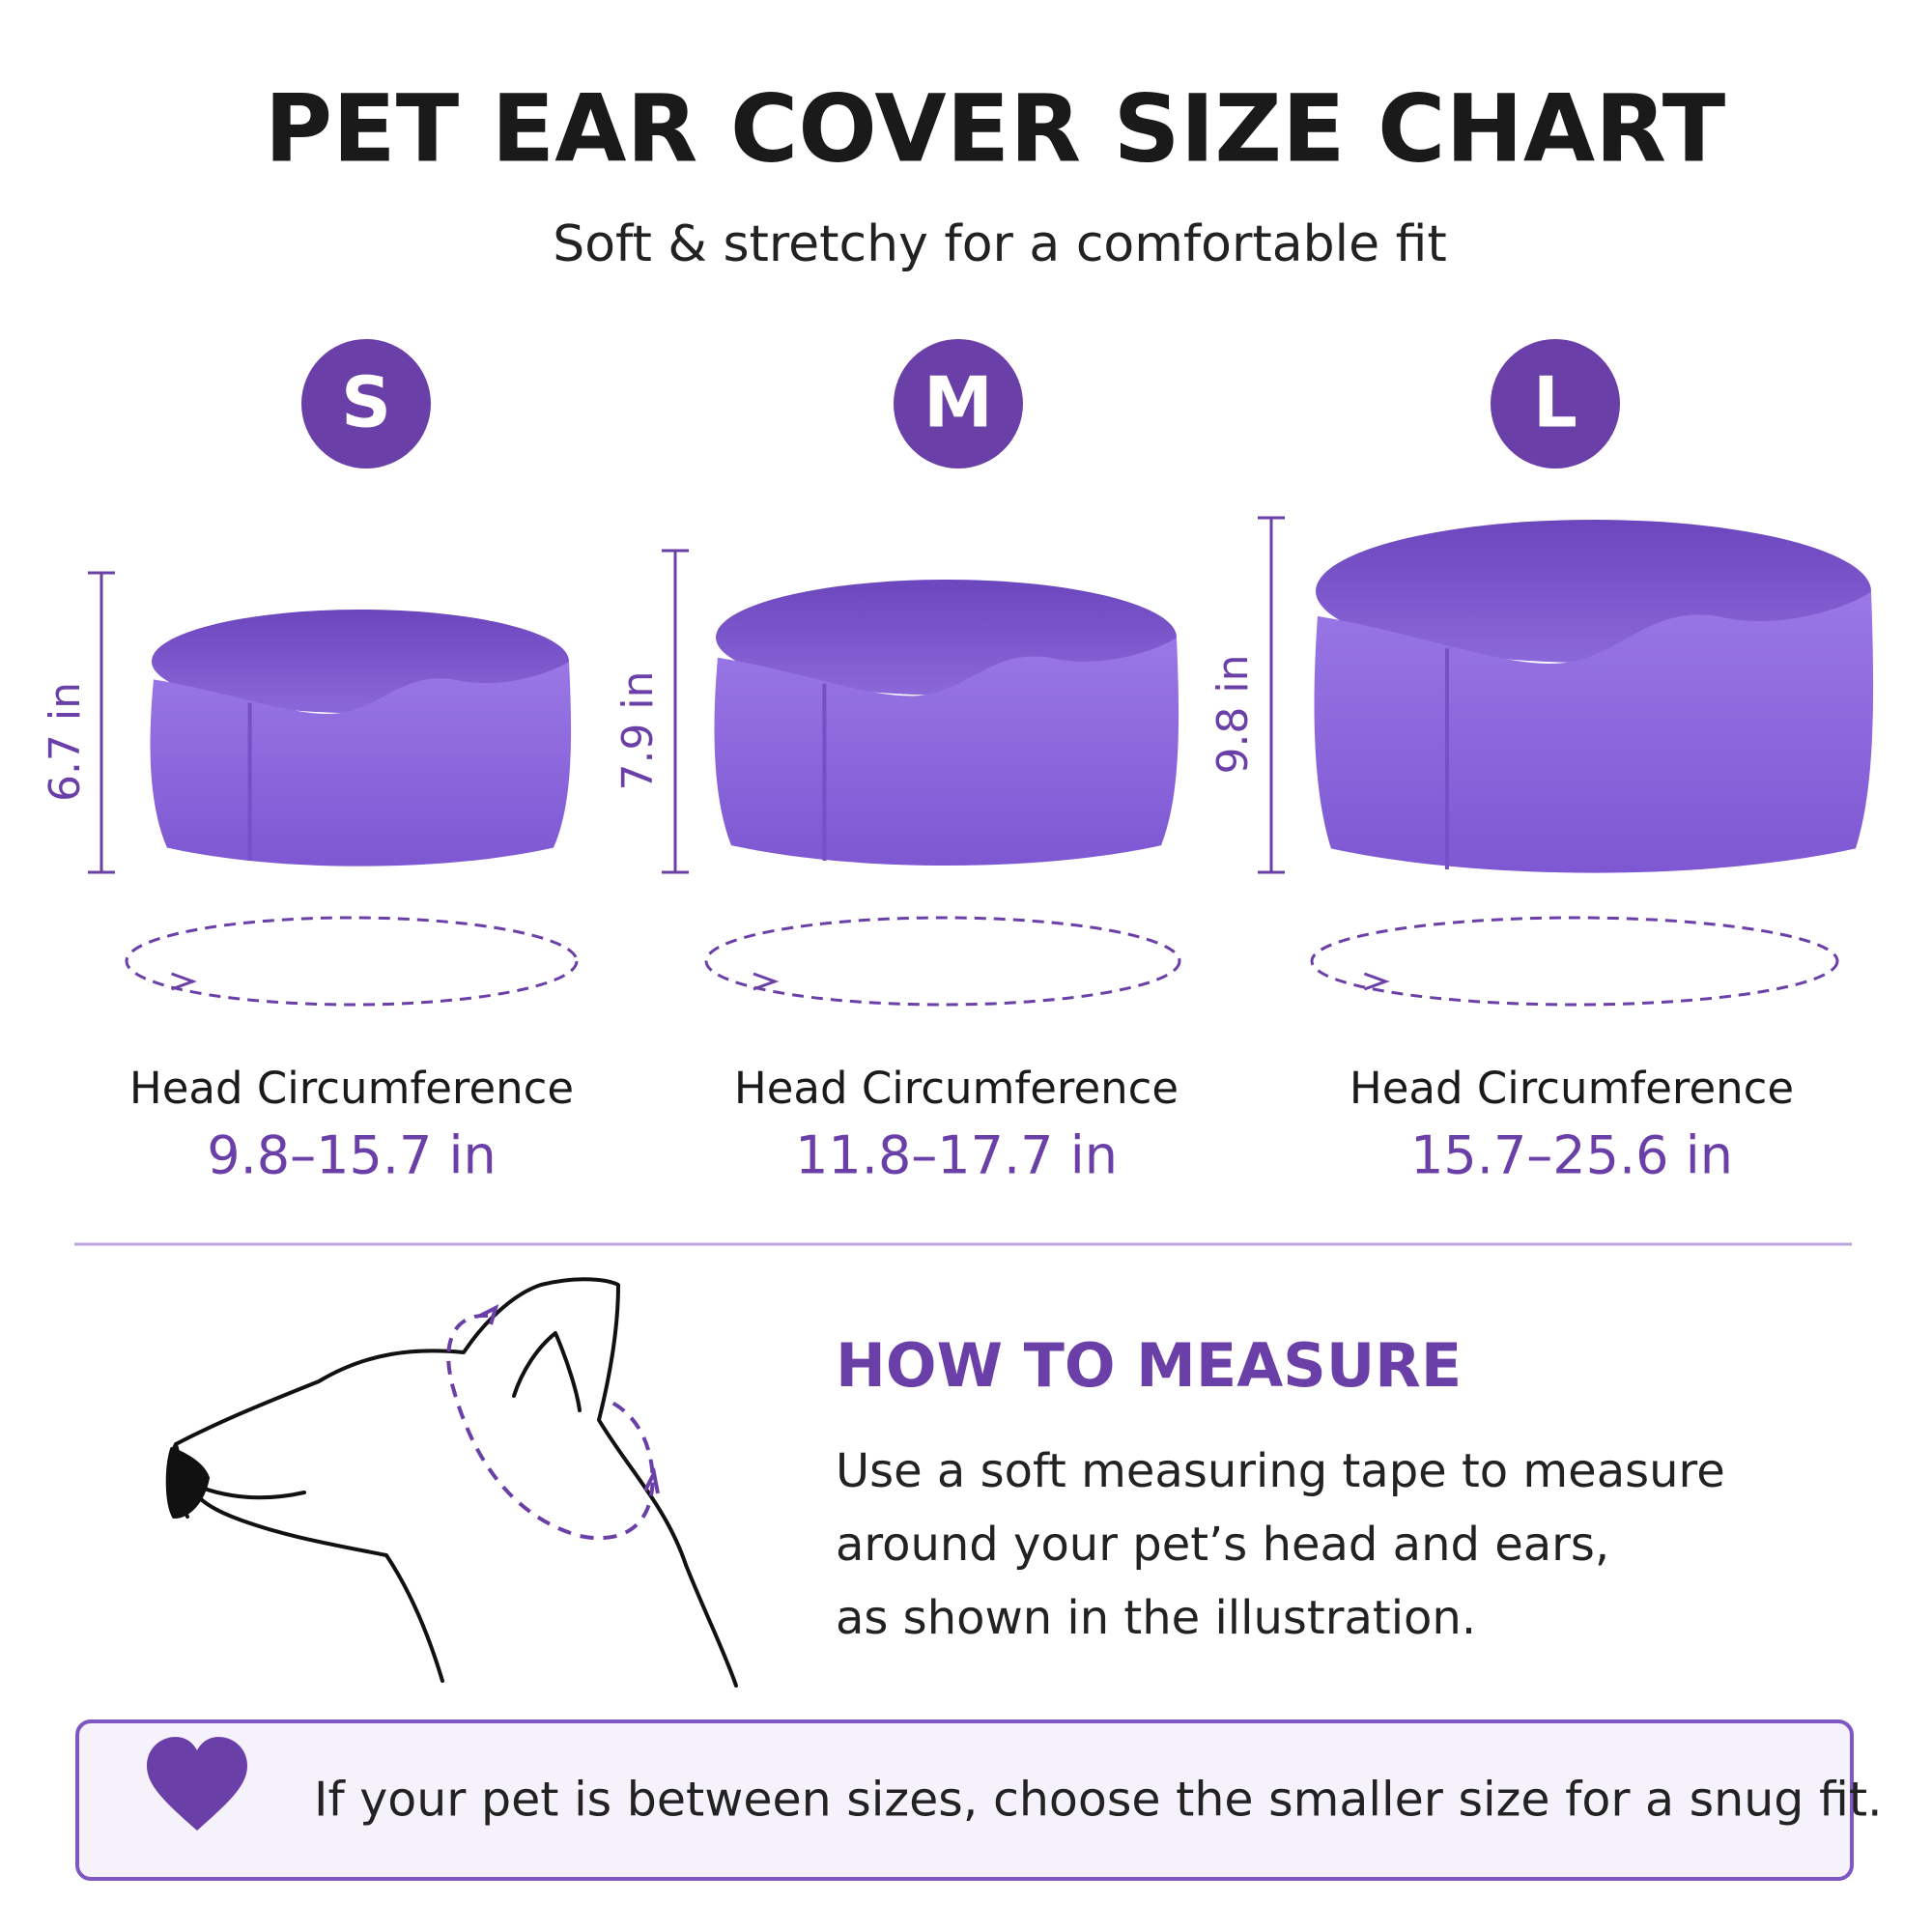 The height and width of the screenshot is (1932, 1932). I want to click on how-to-line: as shown in the illustration., so click(1156, 1618).